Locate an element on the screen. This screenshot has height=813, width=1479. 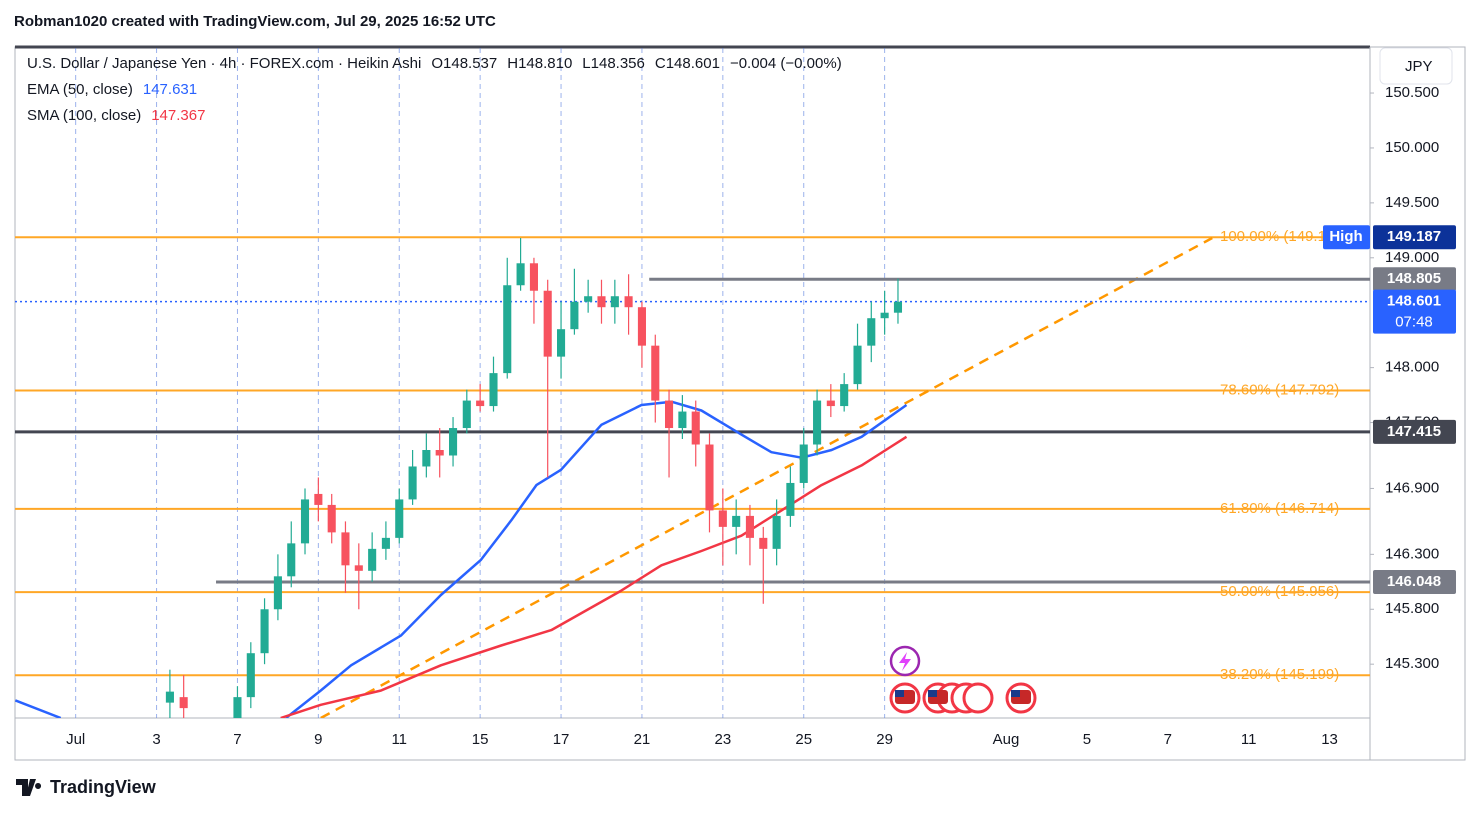
indicator-value: 147.367 is located at coordinates (178, 115).